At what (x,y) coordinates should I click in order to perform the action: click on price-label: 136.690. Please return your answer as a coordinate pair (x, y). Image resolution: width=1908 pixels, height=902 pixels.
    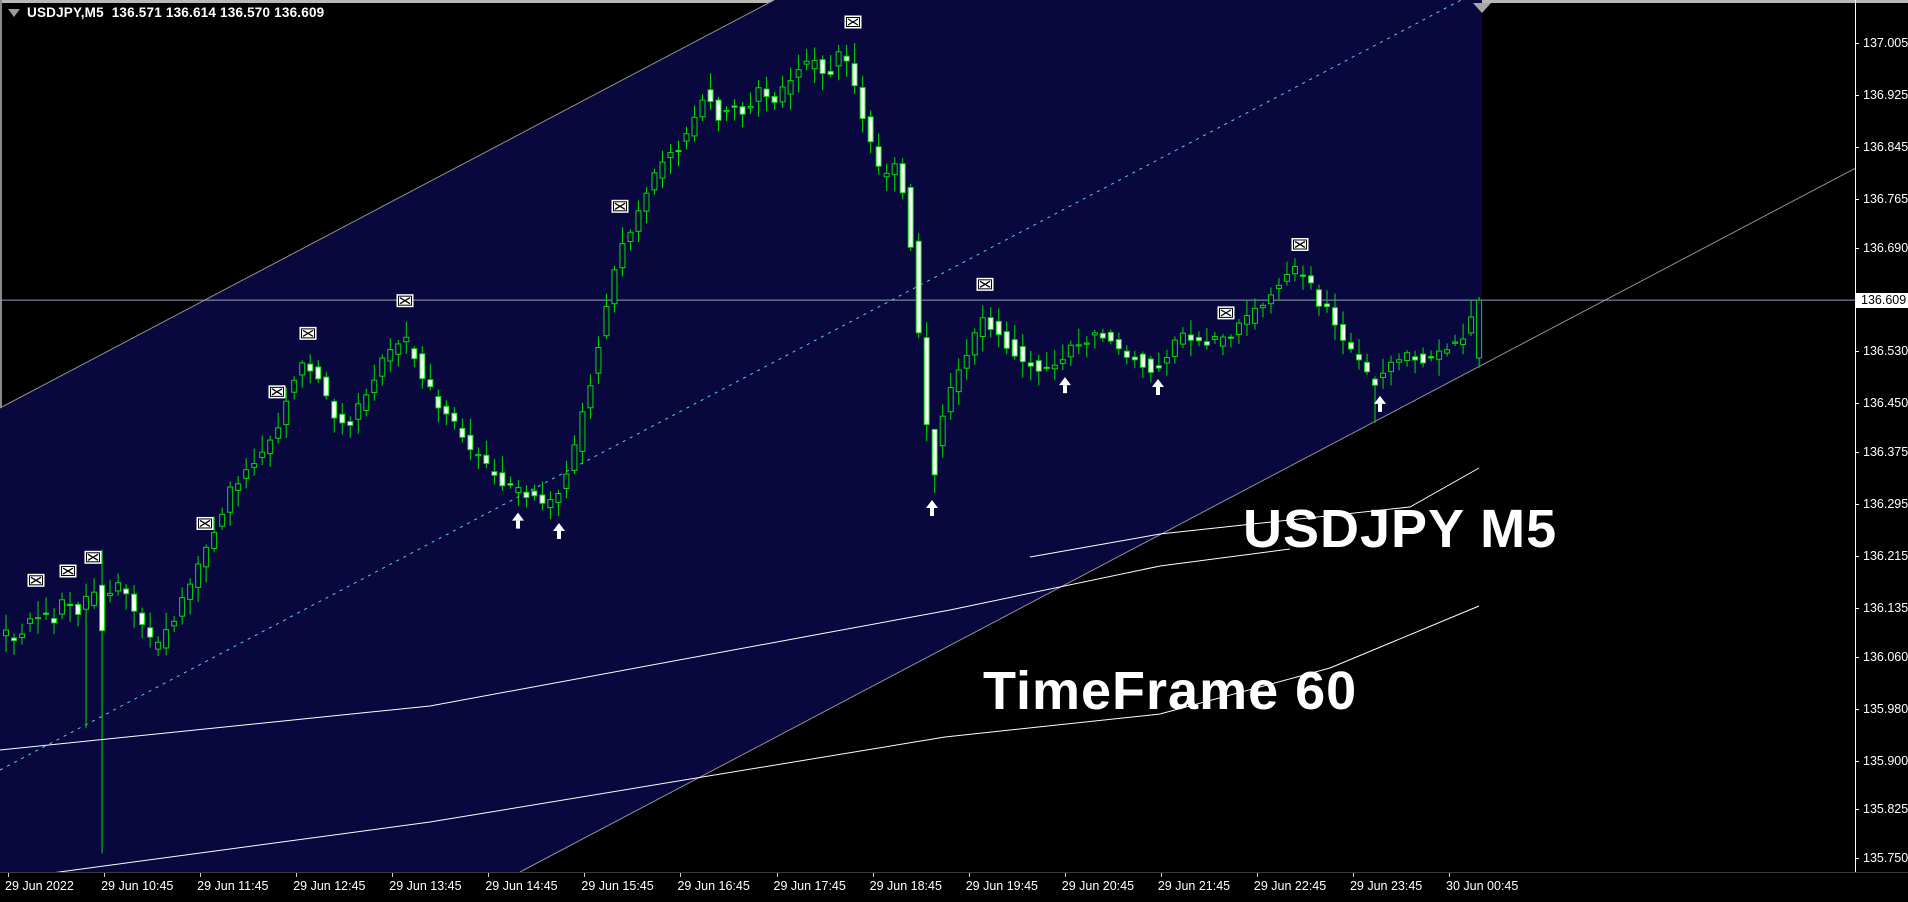
    Looking at the image, I should click on (1885, 247).